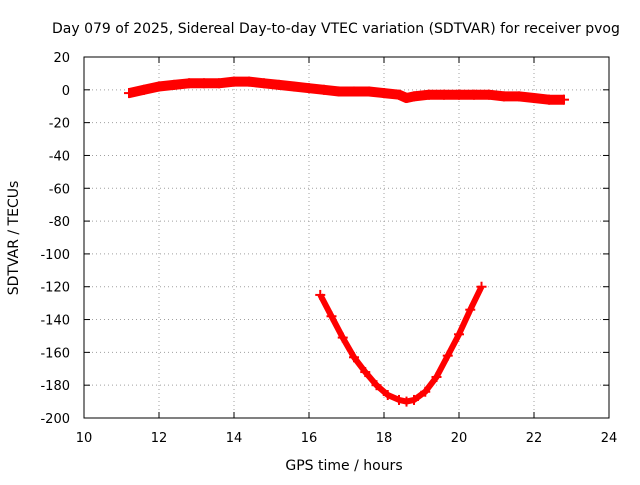  Describe the element at coordinates (343, 466) in the screenshot. I see `x-axis-label: GPS time / hours` at that location.